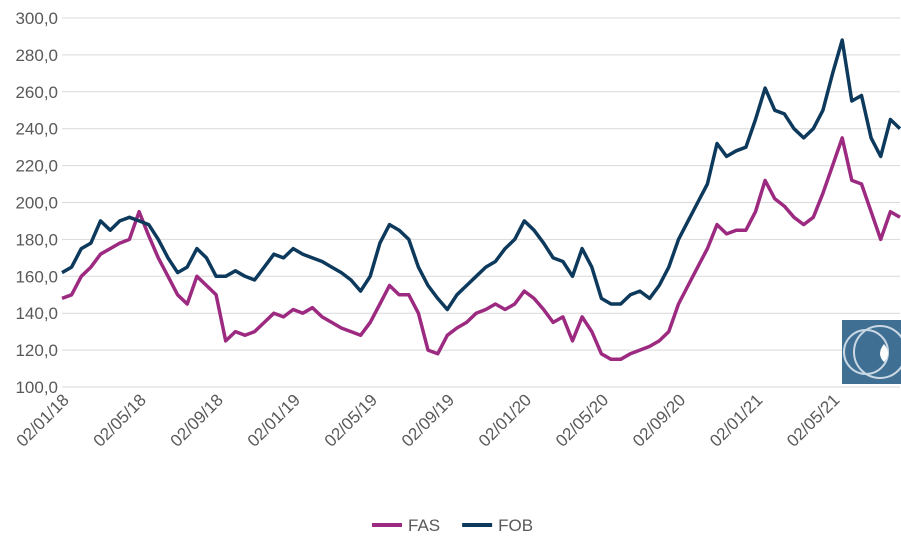 The height and width of the screenshot is (541, 901). I want to click on y-tick-label: 240,0, so click(36, 129).